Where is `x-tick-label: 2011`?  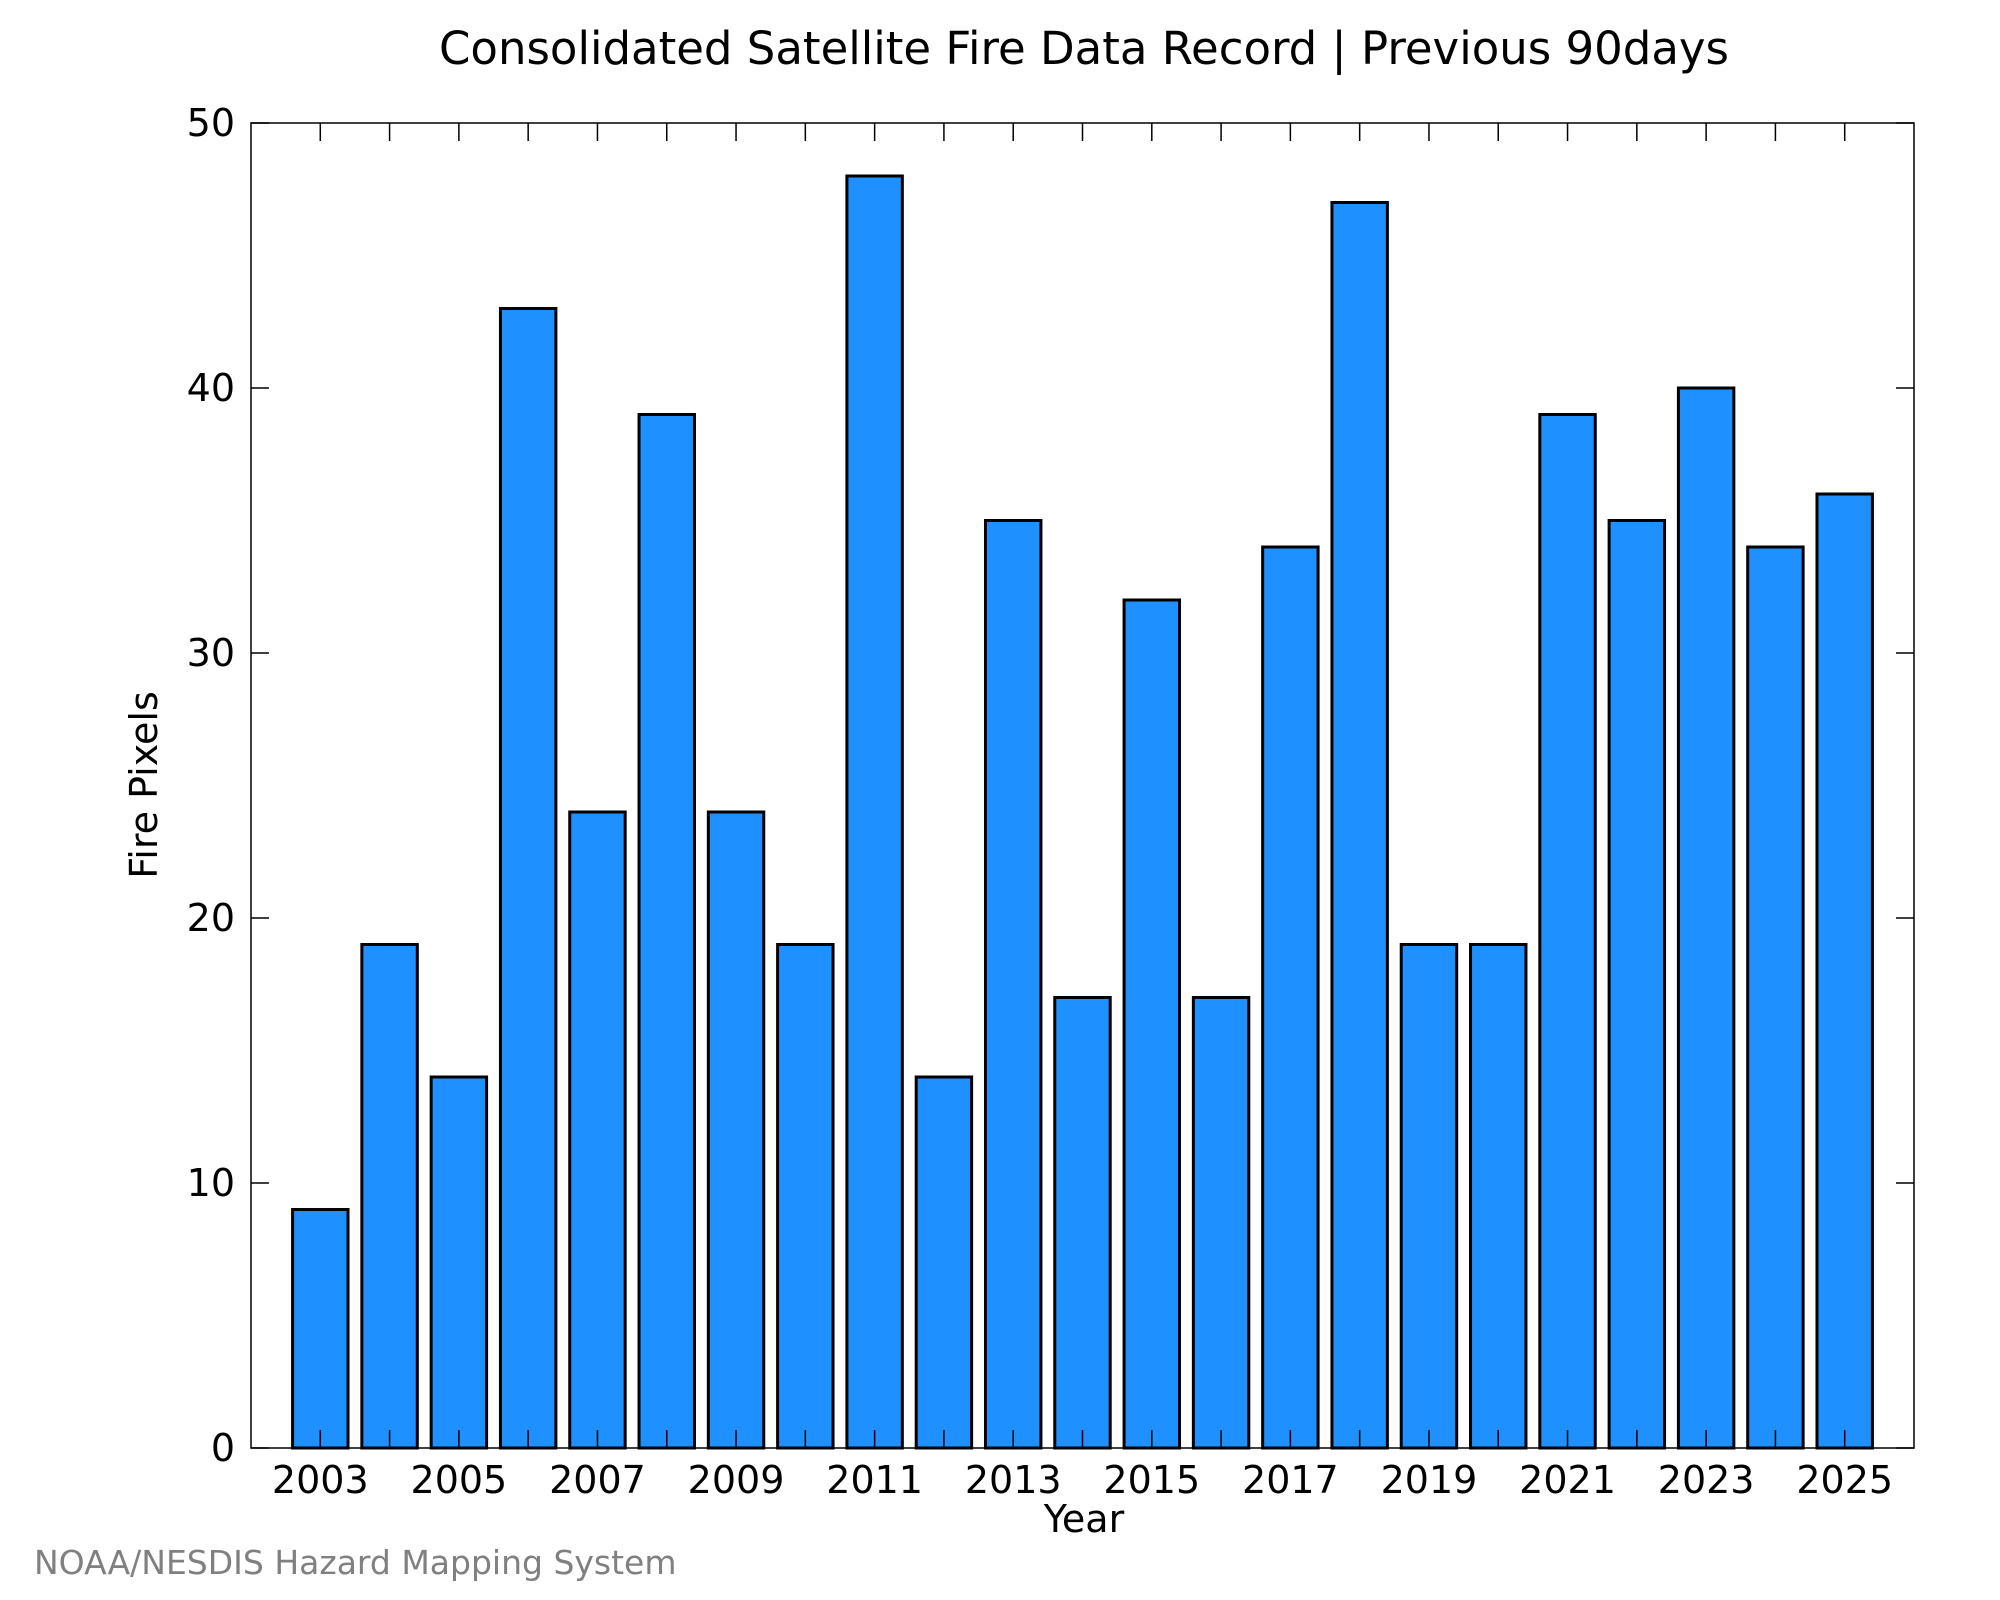 x-tick-label: 2011 is located at coordinates (874, 1480).